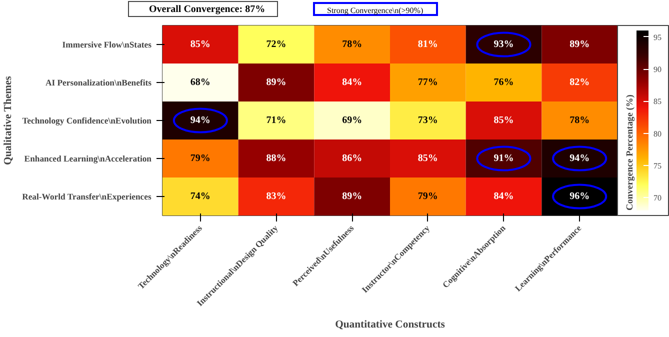 This screenshot has width=669, height=337. Describe the element at coordinates (88, 159) in the screenshot. I see `y-tick-label: Enhanced Learning\nAcceleration` at that location.